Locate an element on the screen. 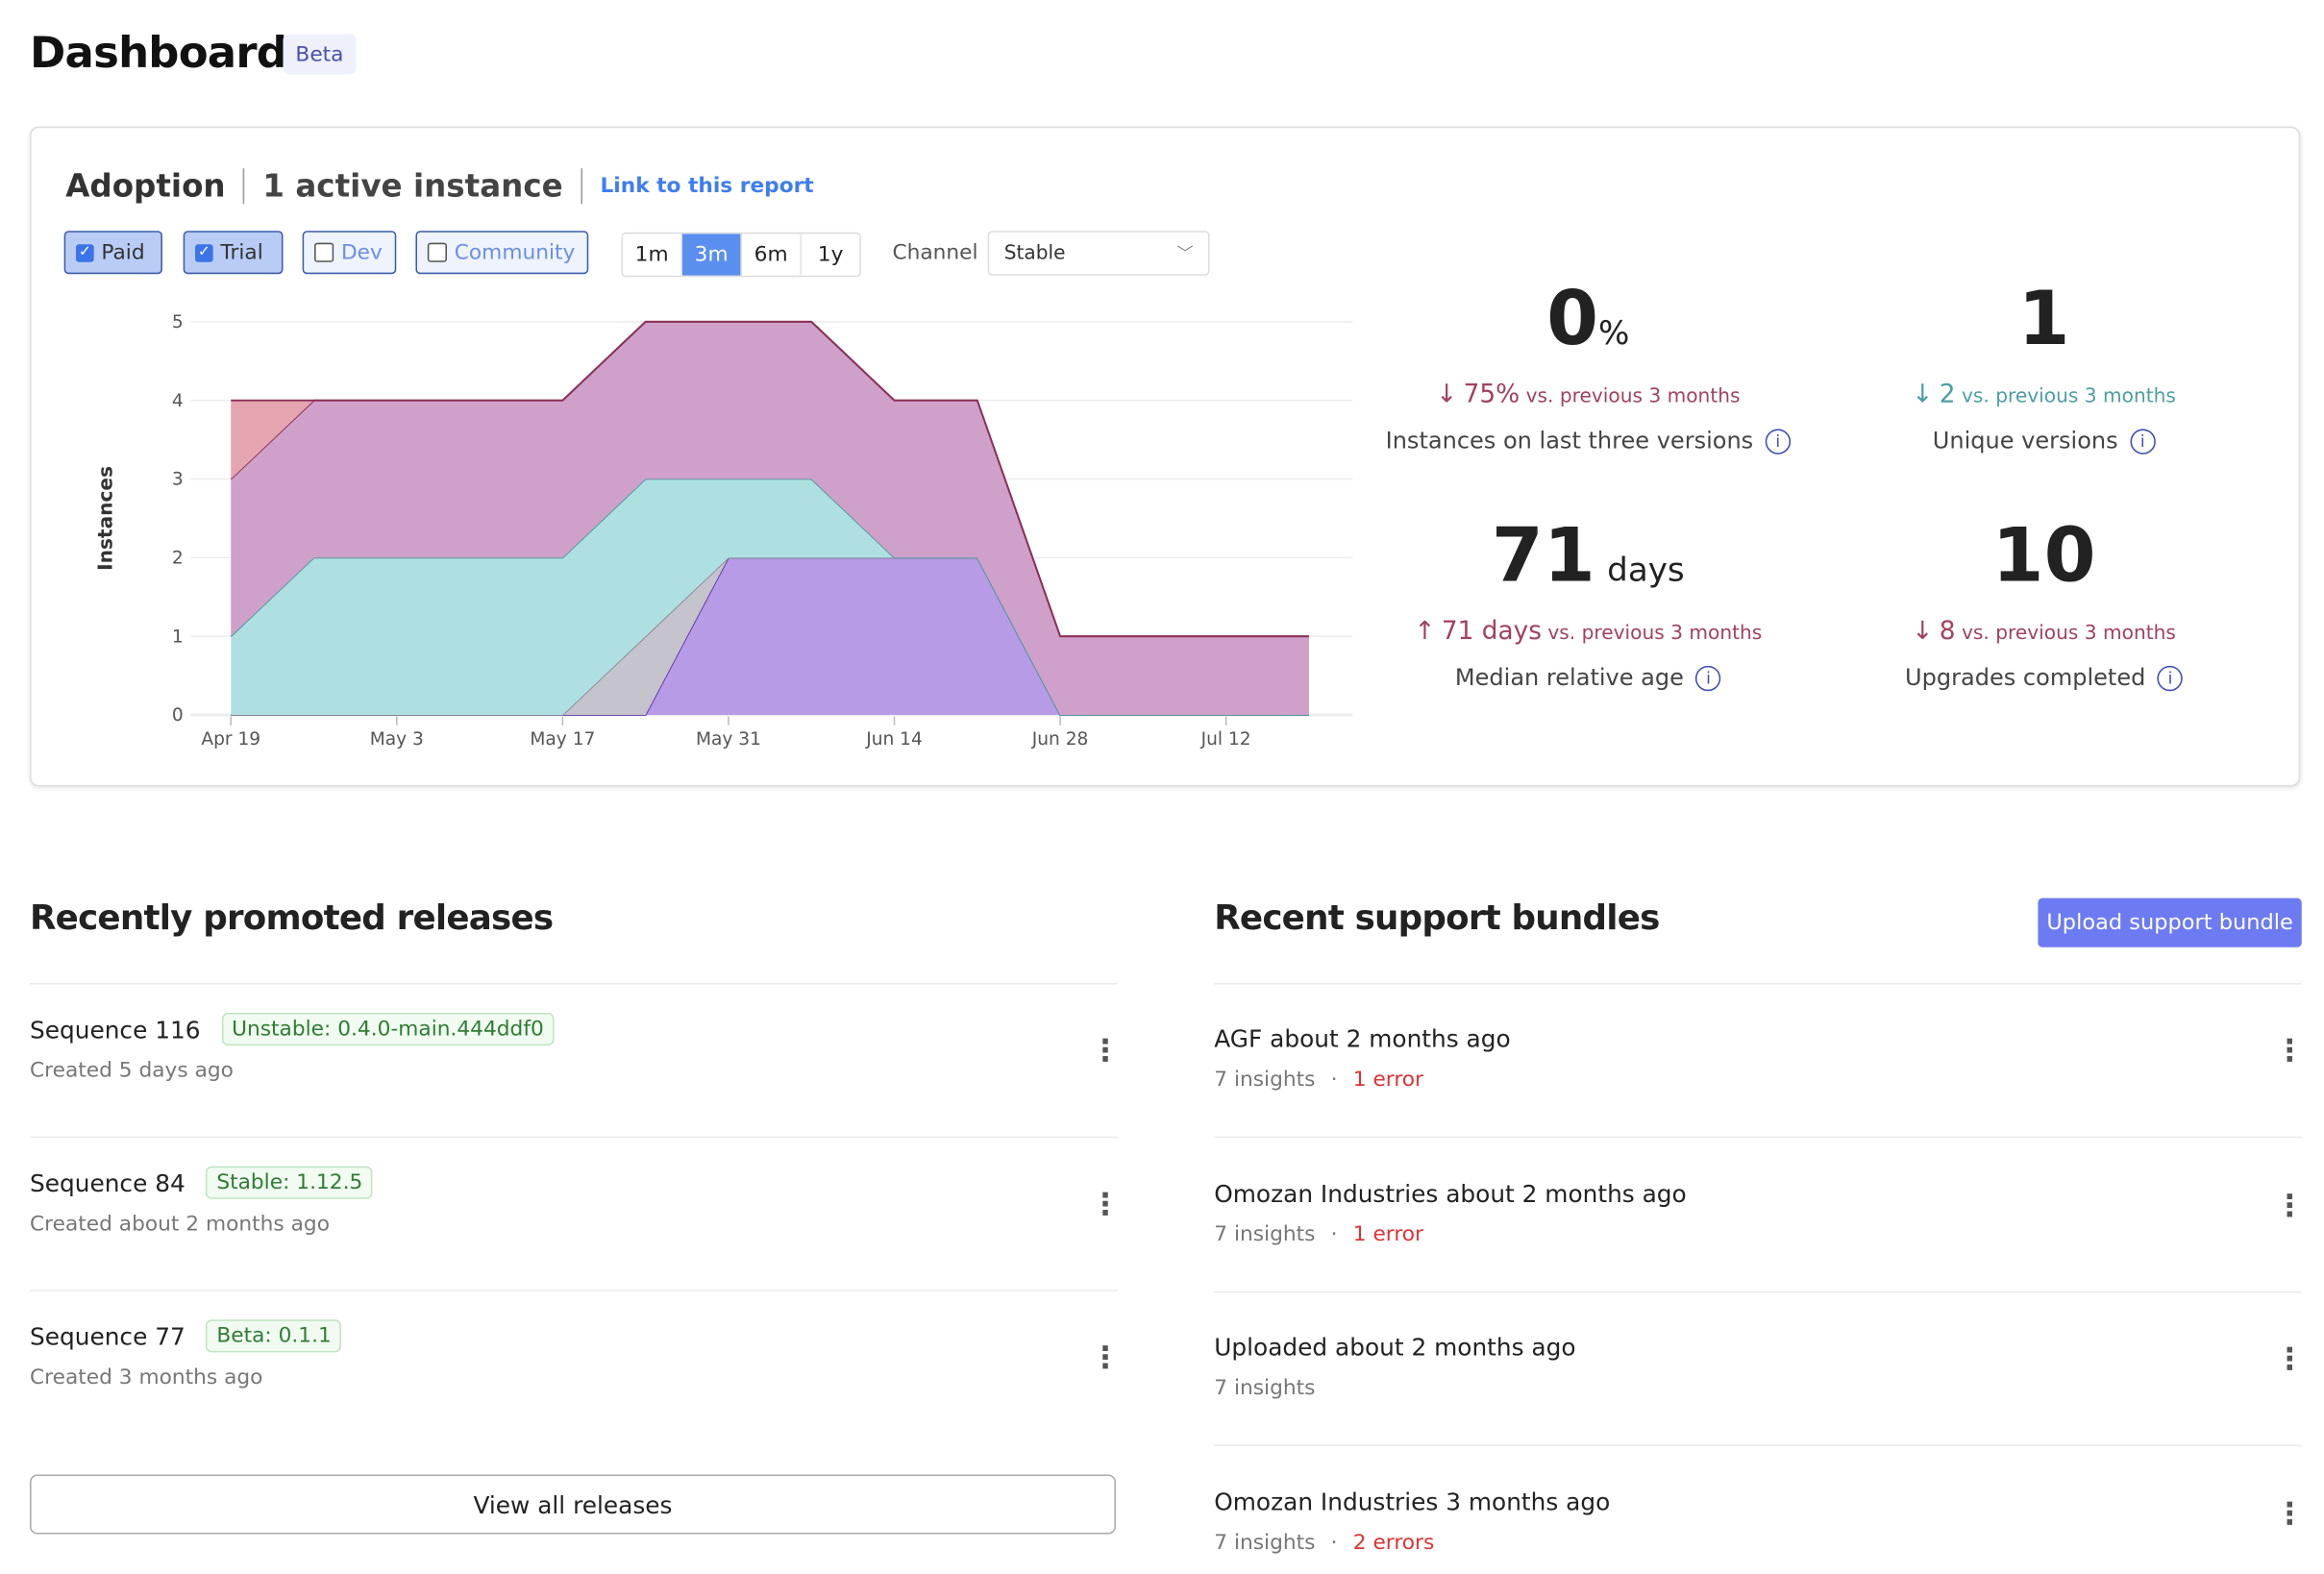 The height and width of the screenshot is (1574, 2324). page-title: Dashboard is located at coordinates (158, 52).